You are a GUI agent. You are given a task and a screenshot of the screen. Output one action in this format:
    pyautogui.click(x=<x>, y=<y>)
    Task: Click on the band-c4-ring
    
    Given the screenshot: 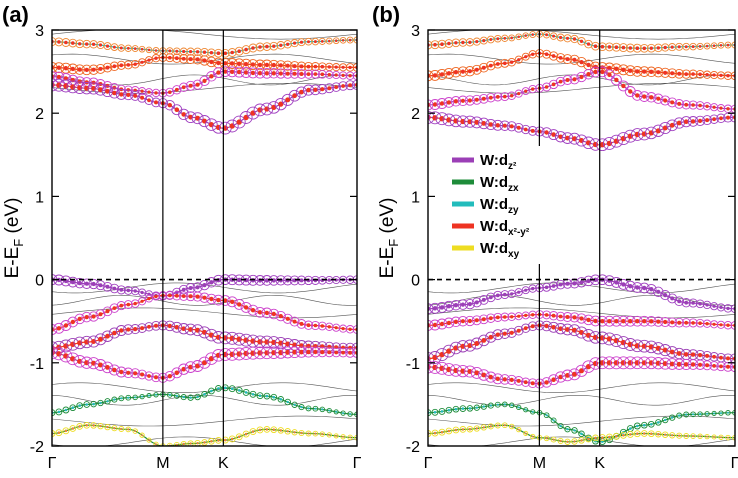 What is the action you would take?
    pyautogui.click(x=336, y=41)
    